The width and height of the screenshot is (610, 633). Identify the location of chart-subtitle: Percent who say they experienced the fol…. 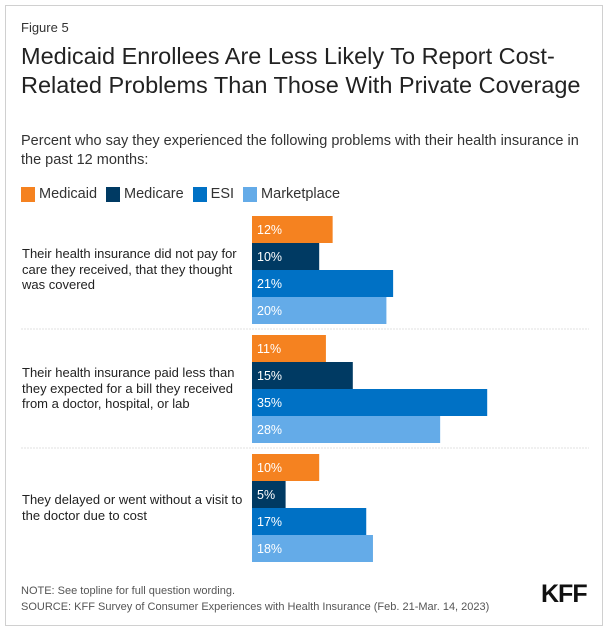
(300, 150).